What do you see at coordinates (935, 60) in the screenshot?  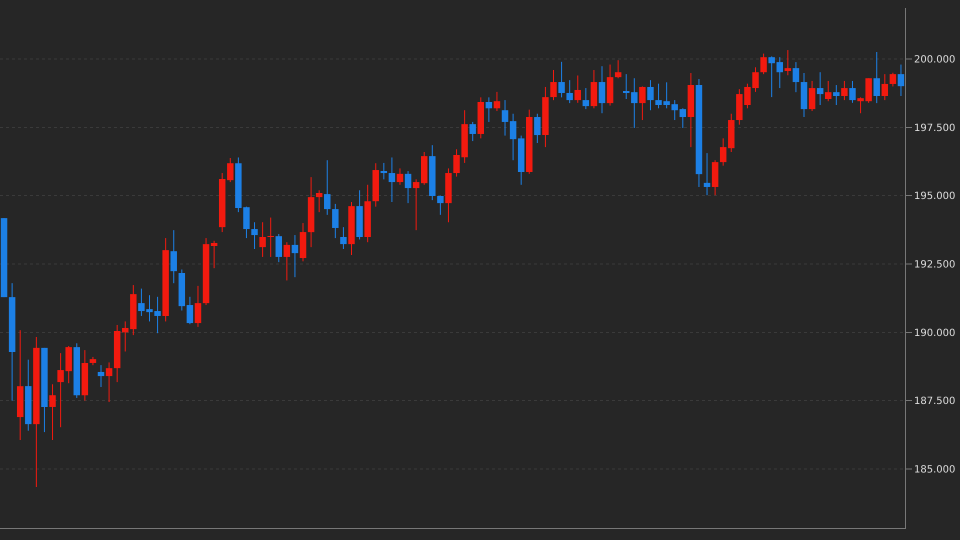 I see `y-tick-label: 200.000` at bounding box center [935, 60].